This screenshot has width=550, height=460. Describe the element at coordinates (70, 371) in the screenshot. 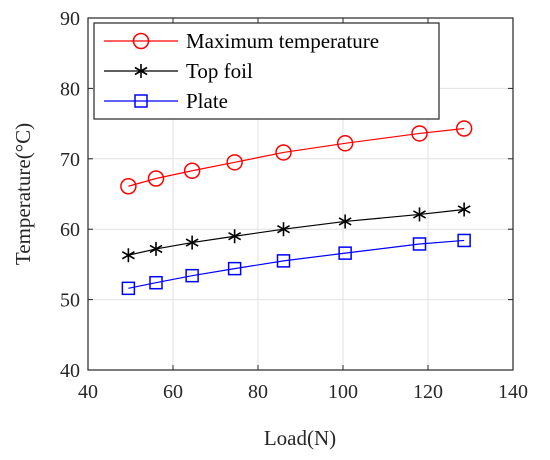

I see `y-tick-label: 40` at that location.